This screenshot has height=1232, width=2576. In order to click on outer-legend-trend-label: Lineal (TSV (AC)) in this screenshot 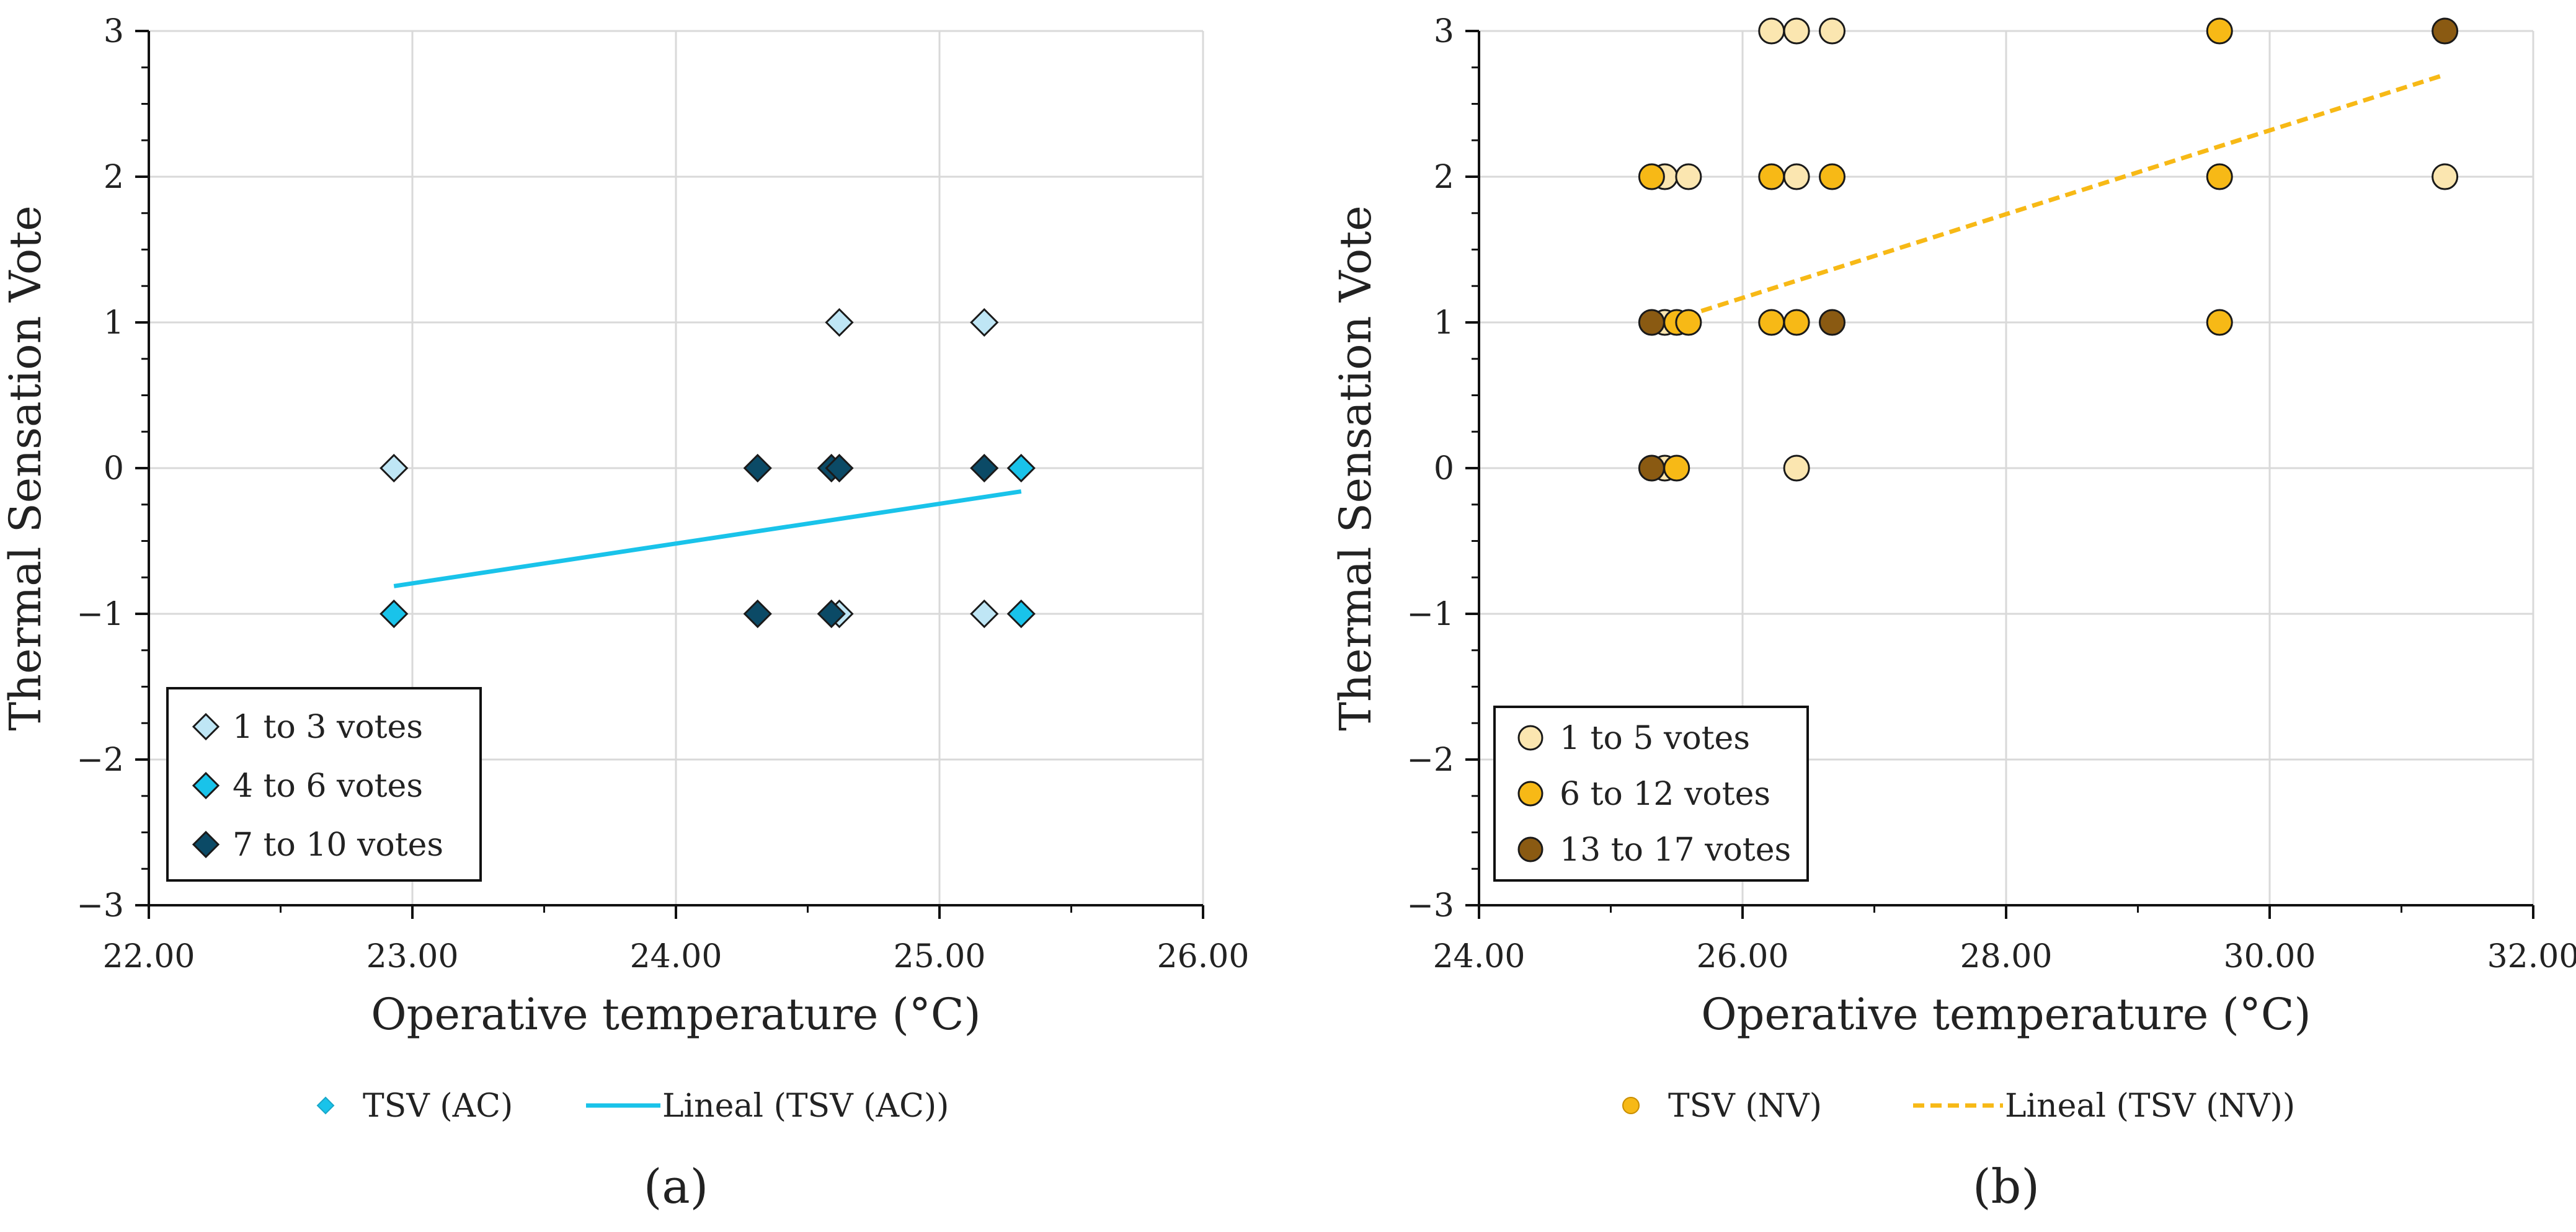, I will do `click(805, 1107)`.